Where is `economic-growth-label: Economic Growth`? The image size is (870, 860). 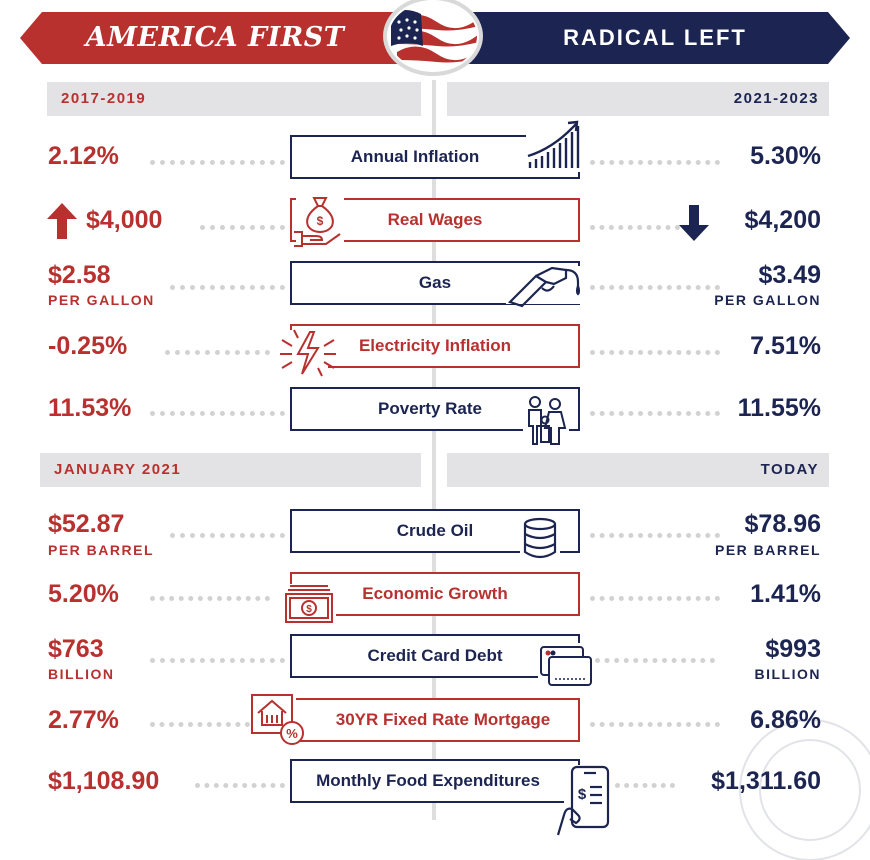
economic-growth-label: Economic Growth is located at coordinates (435, 594).